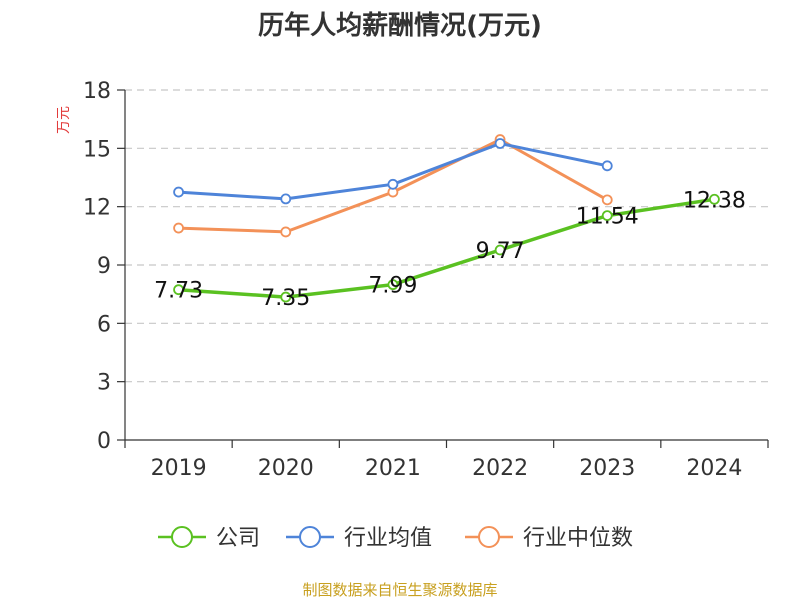 The width and height of the screenshot is (800, 605). I want to click on x-tick-label: 2019, so click(179, 468).